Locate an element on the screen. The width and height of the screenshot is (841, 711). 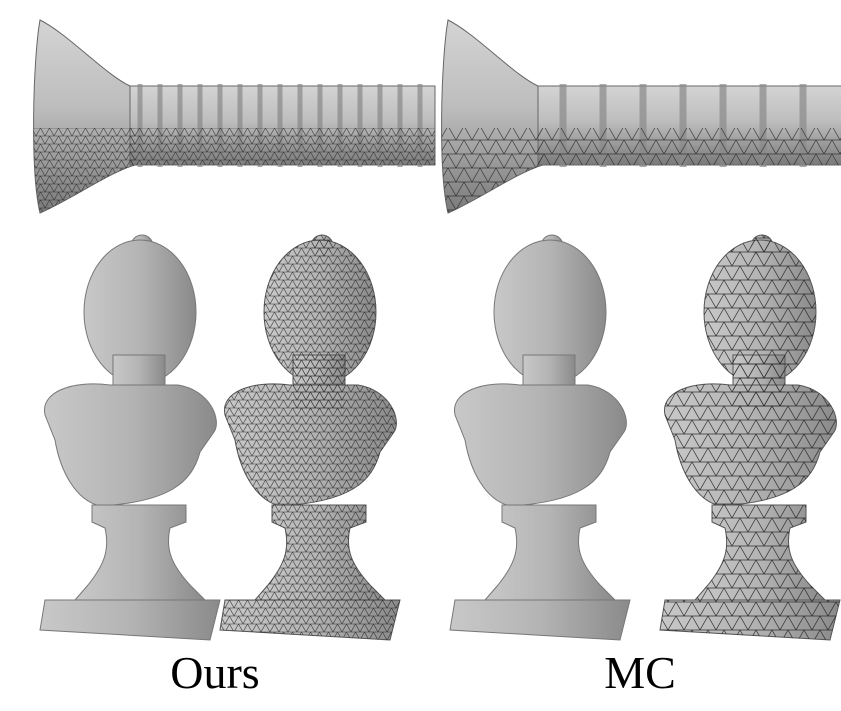
screw-ours is located at coordinates (234, 116).